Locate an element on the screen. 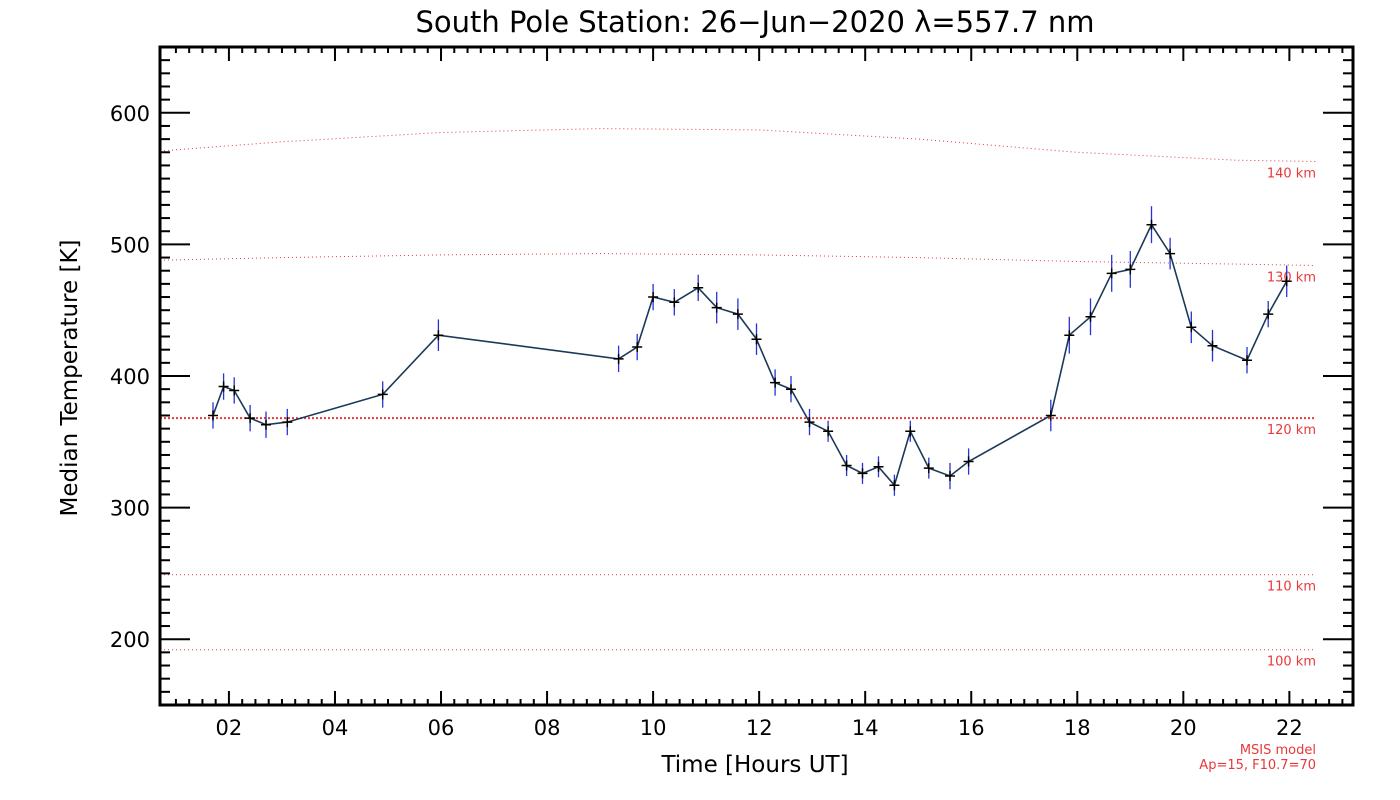  x-tick-label: 18 is located at coordinates (1077, 728).